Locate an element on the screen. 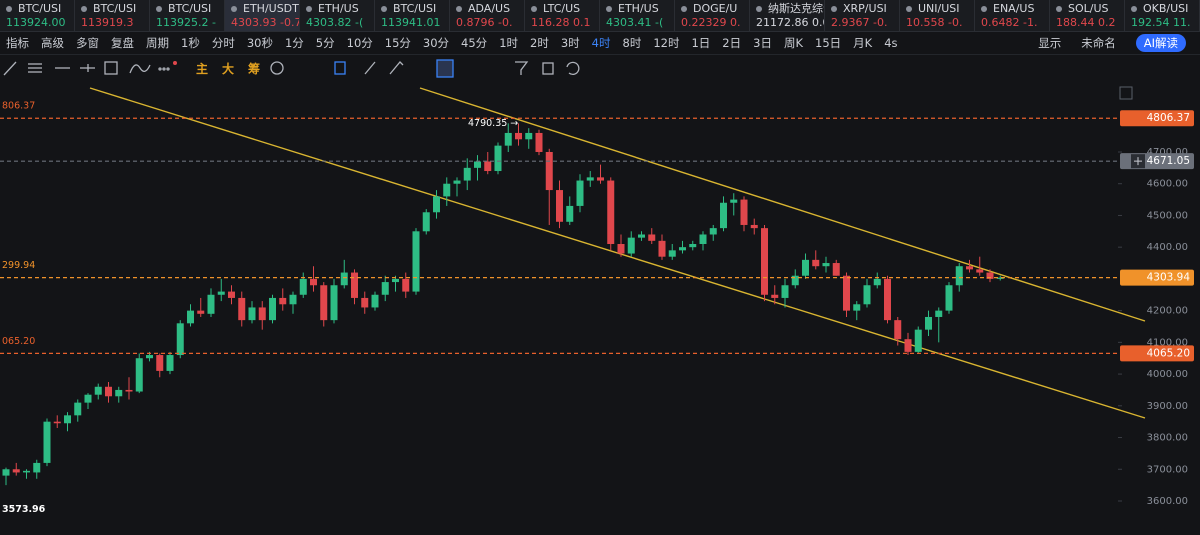  toolbar-item: 45分 is located at coordinates (474, 43).